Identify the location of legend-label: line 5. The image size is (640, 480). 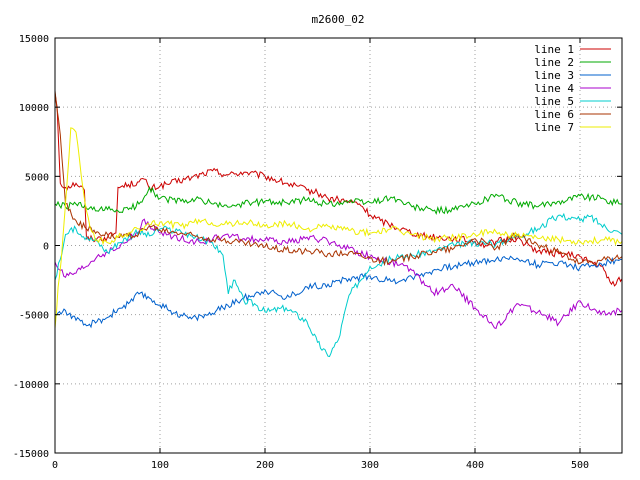
(554, 101).